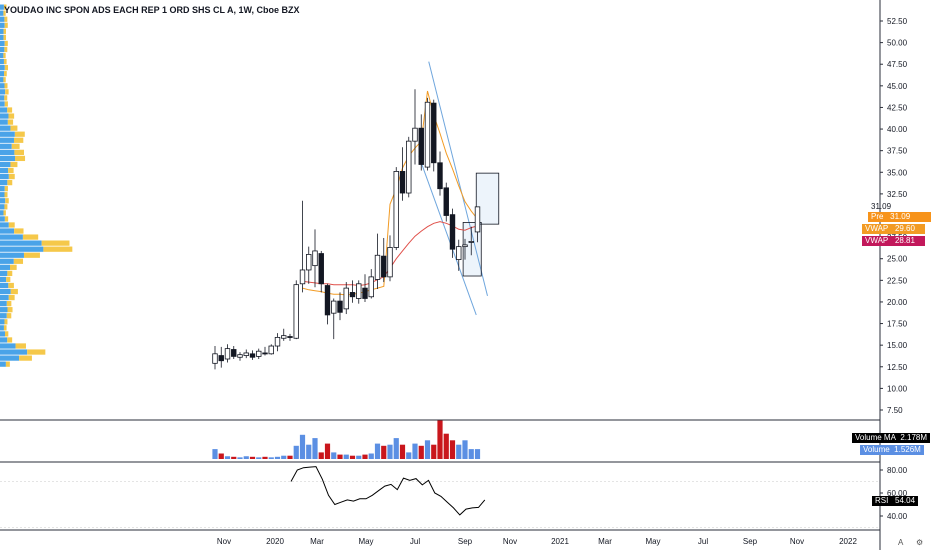 The height and width of the screenshot is (550, 932). I want to click on price-tick-label: 42.50, so click(897, 107).